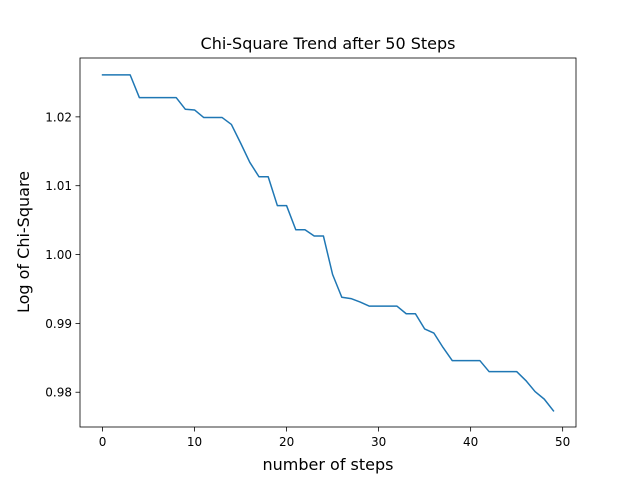 This screenshot has width=640, height=484. What do you see at coordinates (328, 43) in the screenshot?
I see `chart-title: Chi-Square Trend after 50 Steps` at bounding box center [328, 43].